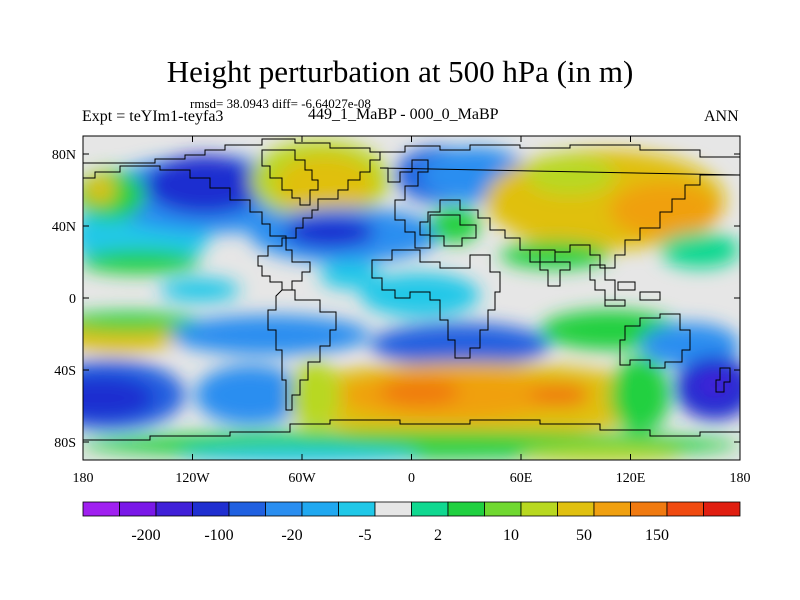 The image size is (800, 600). I want to click on chart-title: Height perturbation at 500 hPa (in m), so click(400, 71).